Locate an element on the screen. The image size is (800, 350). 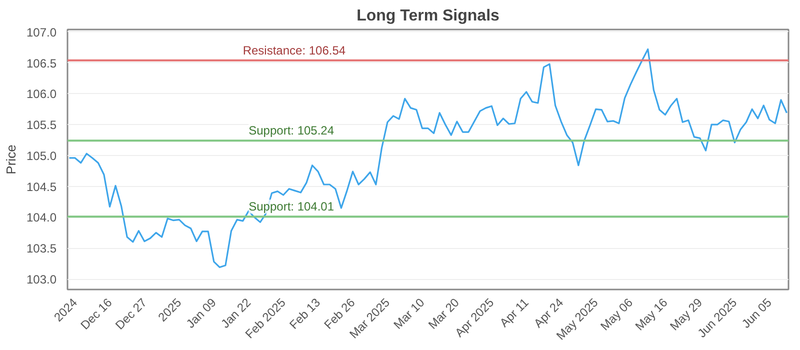
x-tick-label: Jun 05 is located at coordinates (756, 313).